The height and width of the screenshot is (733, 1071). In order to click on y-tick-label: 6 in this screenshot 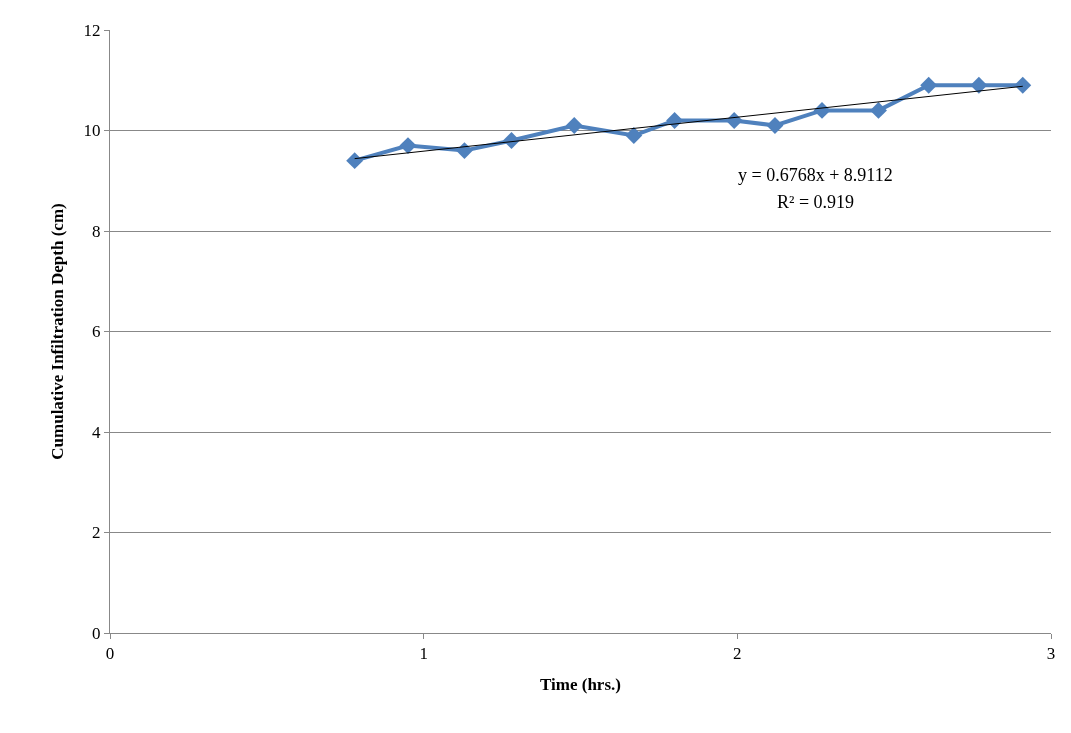, I will do `click(96, 332)`.